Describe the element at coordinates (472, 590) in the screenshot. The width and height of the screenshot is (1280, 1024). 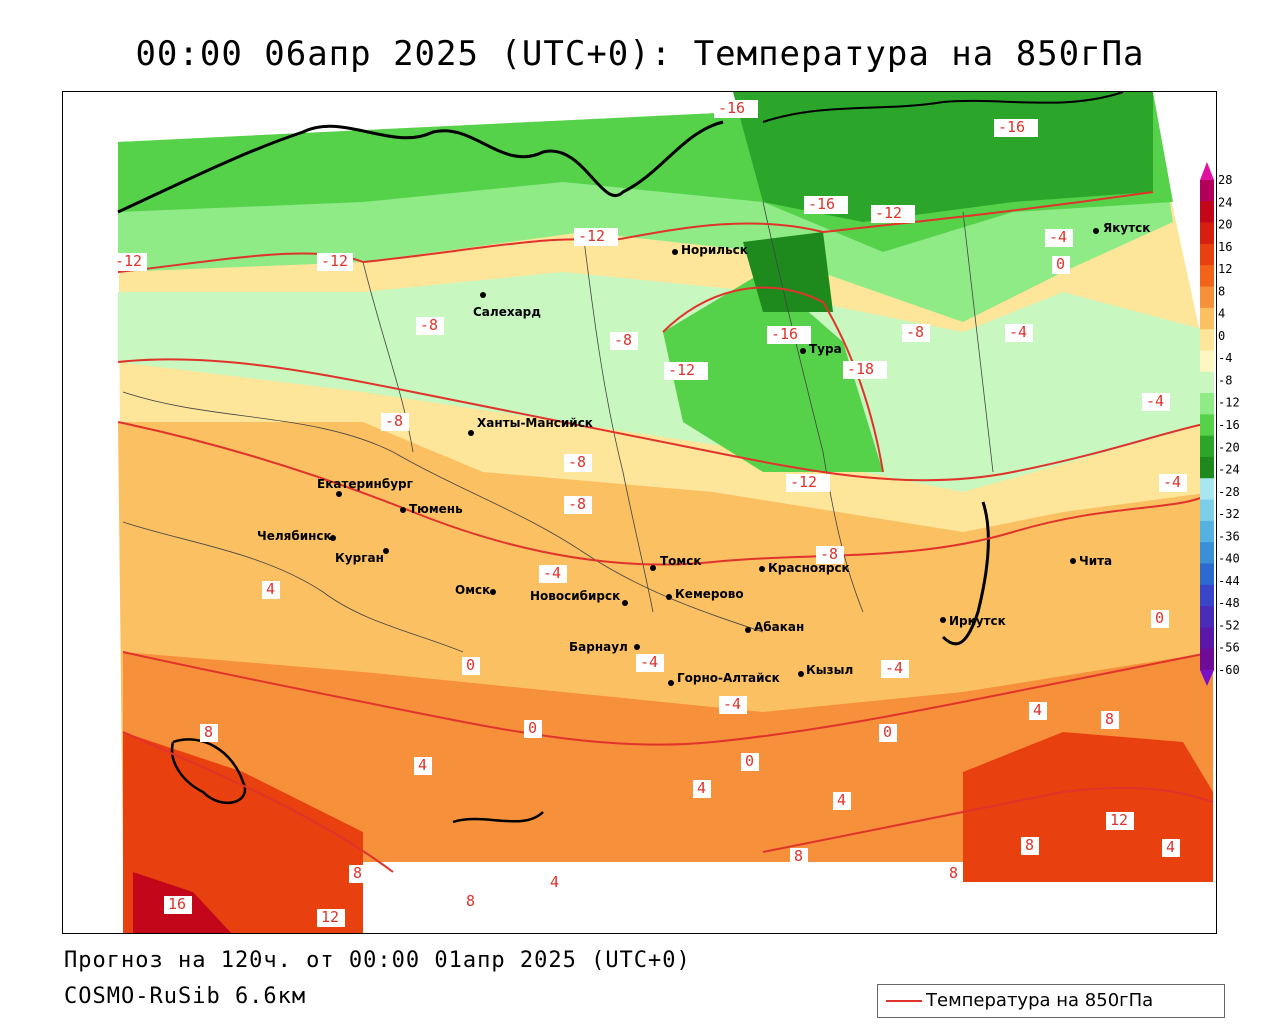
I see `city-name: Омск` at that location.